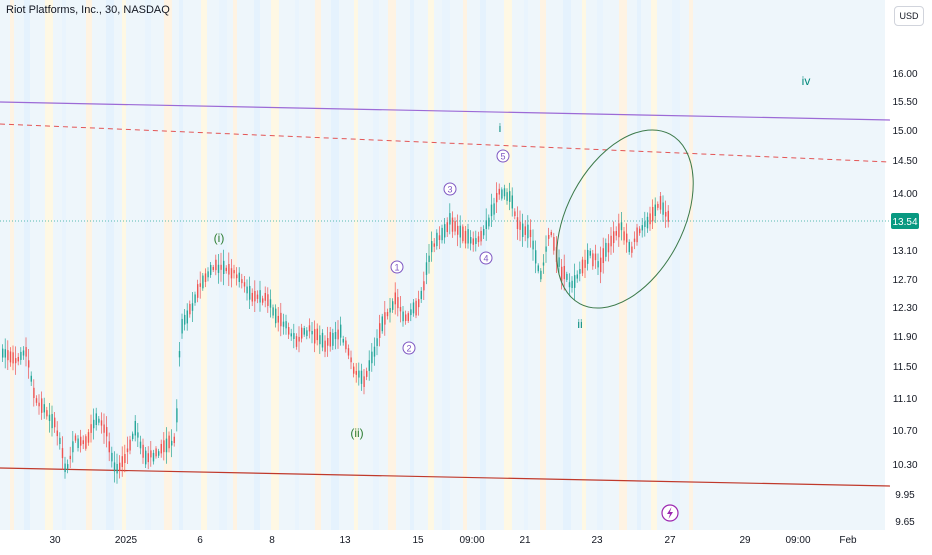  I want to click on lower-channel-line, so click(445, 477).